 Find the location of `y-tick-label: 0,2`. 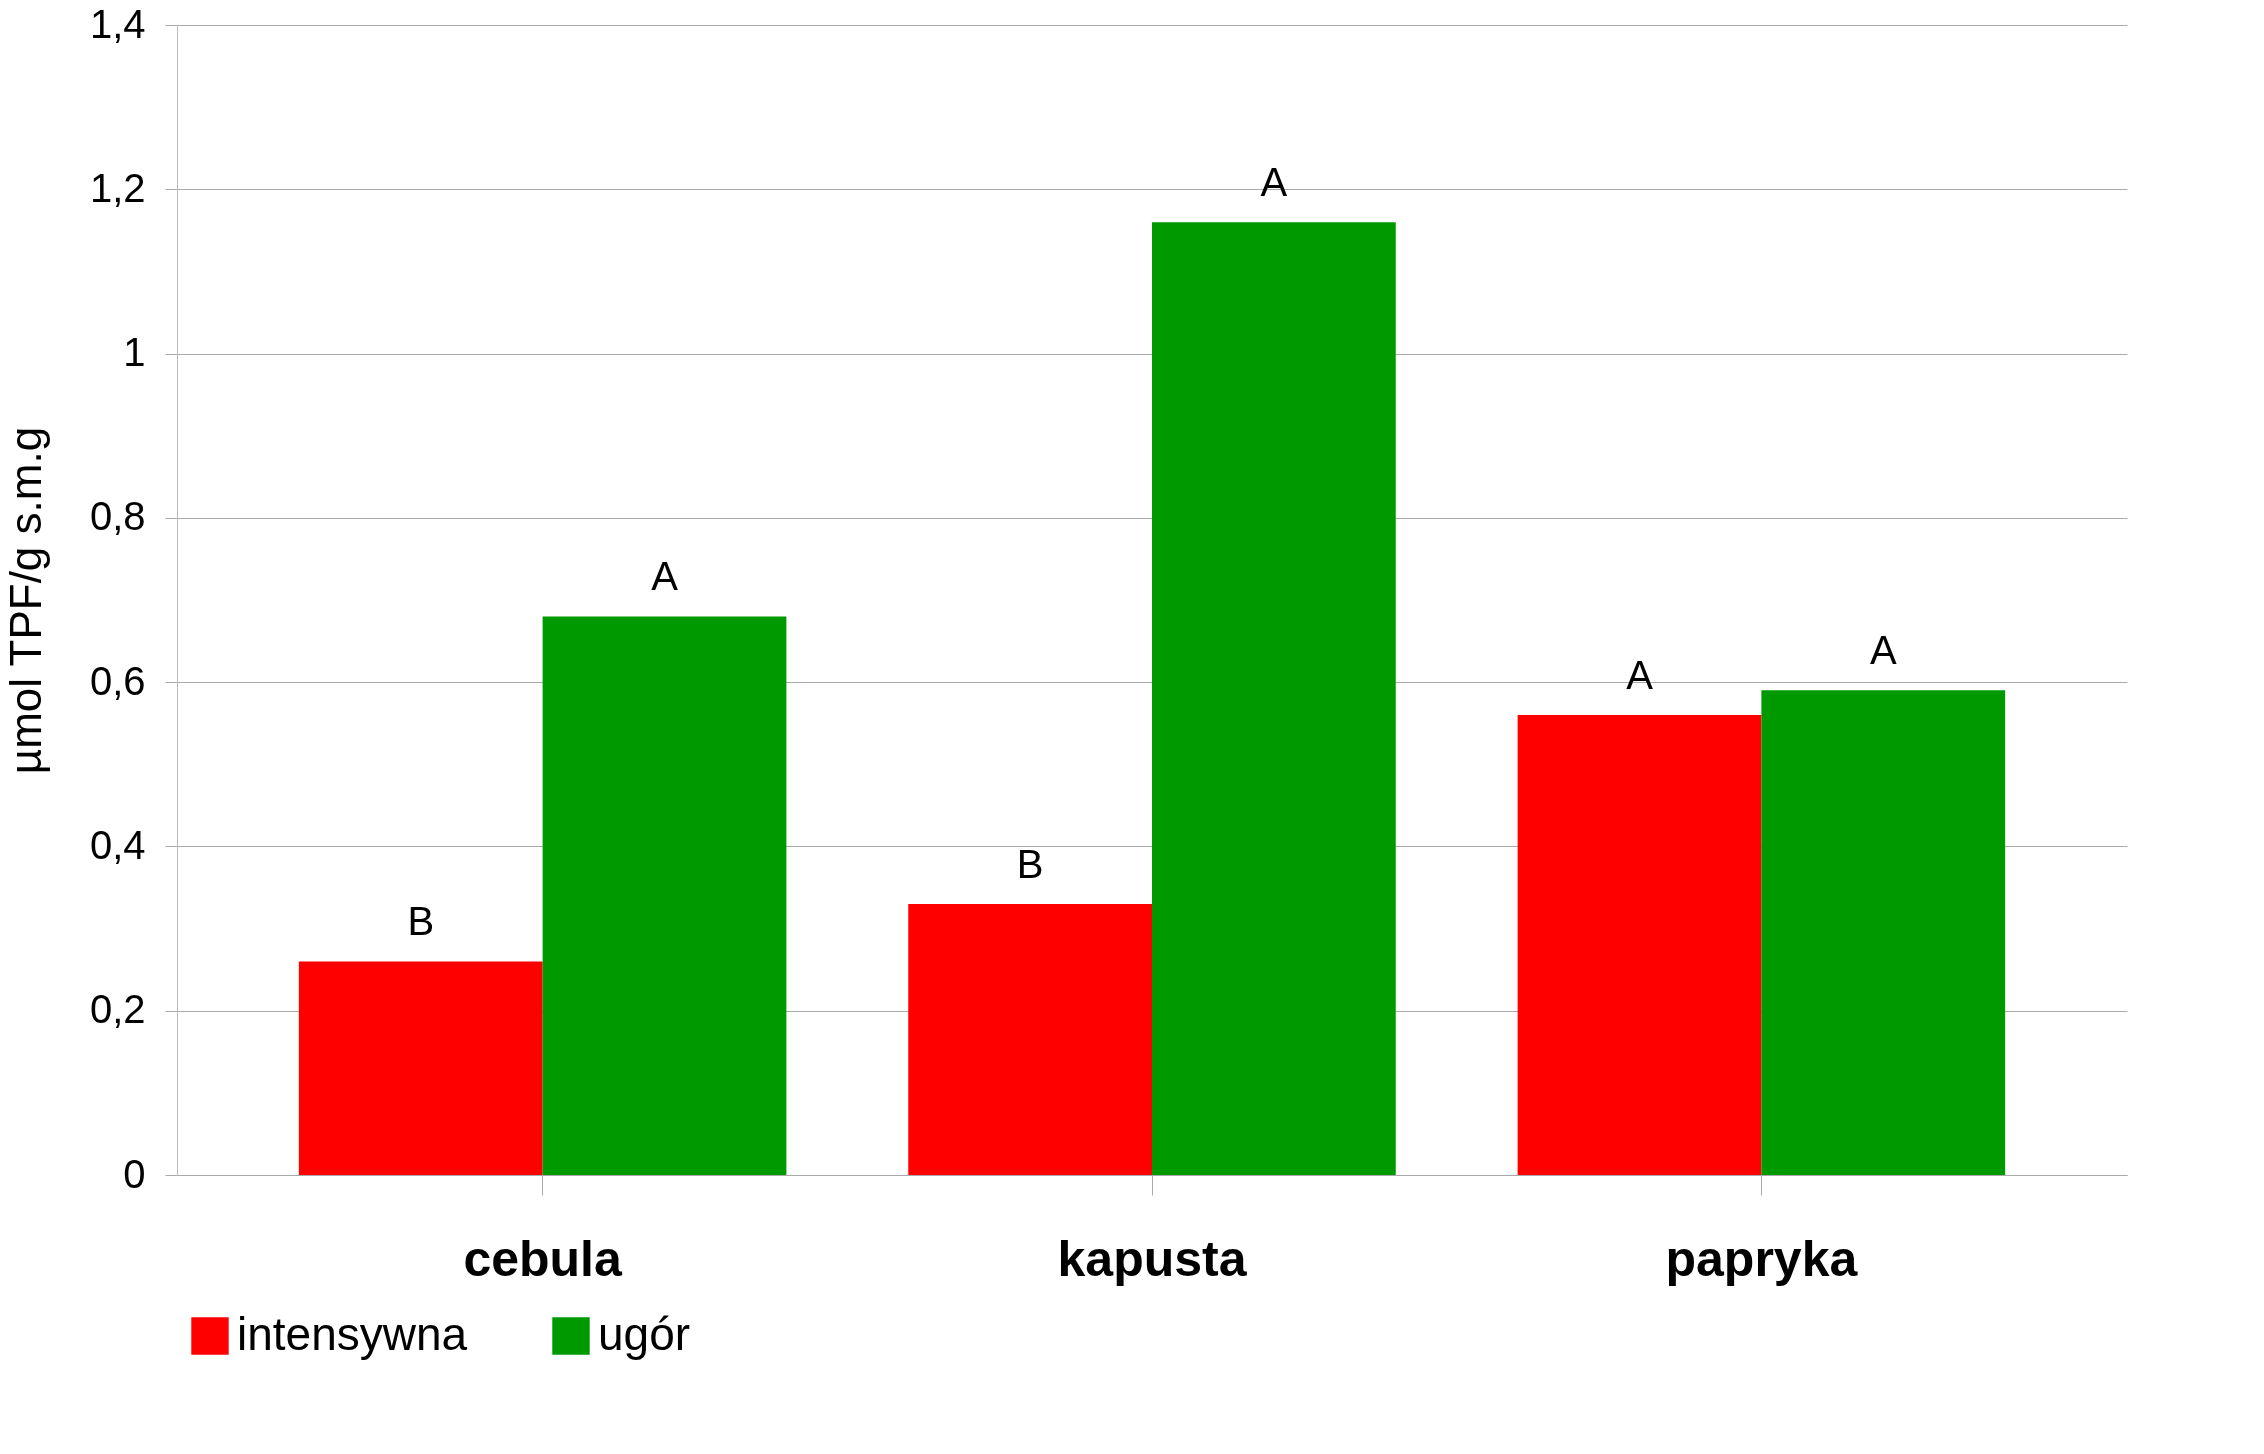

y-tick-label: 0,2 is located at coordinates (117, 1009).